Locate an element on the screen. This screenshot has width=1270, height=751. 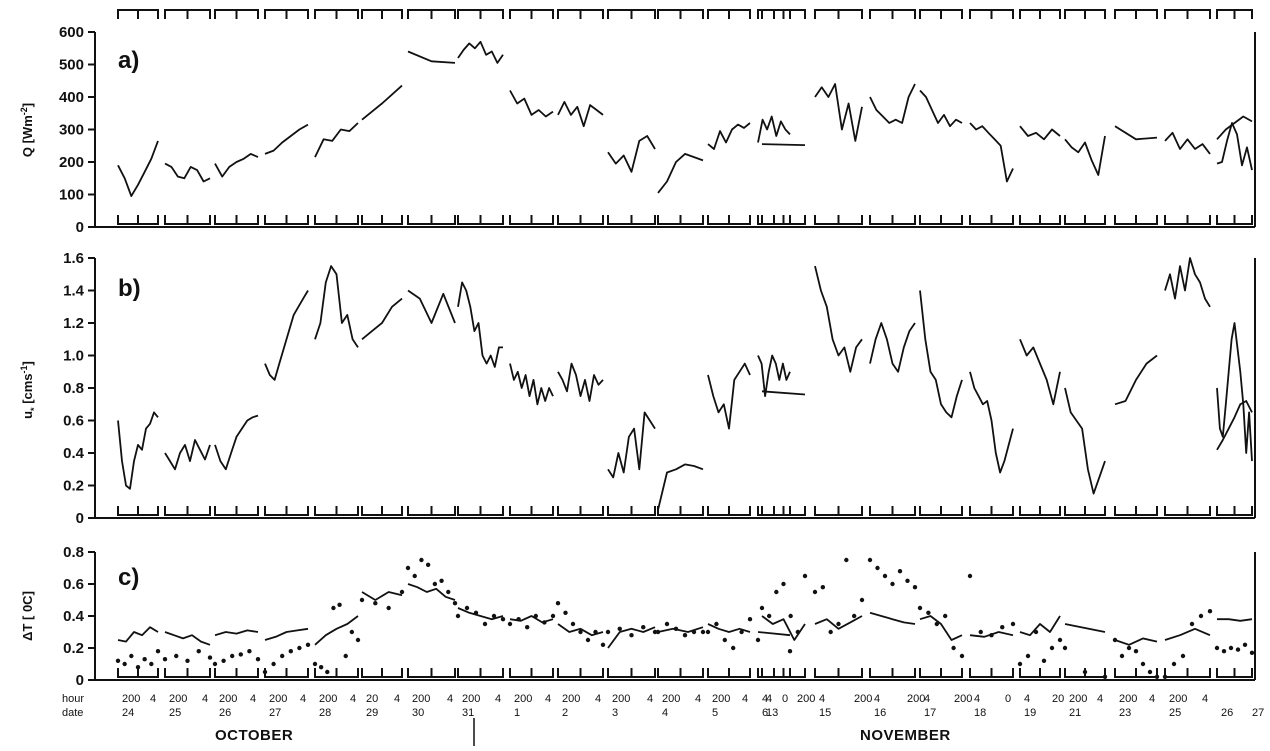
panel-a-ytick-label: 500 is located at coordinates (71, 65).